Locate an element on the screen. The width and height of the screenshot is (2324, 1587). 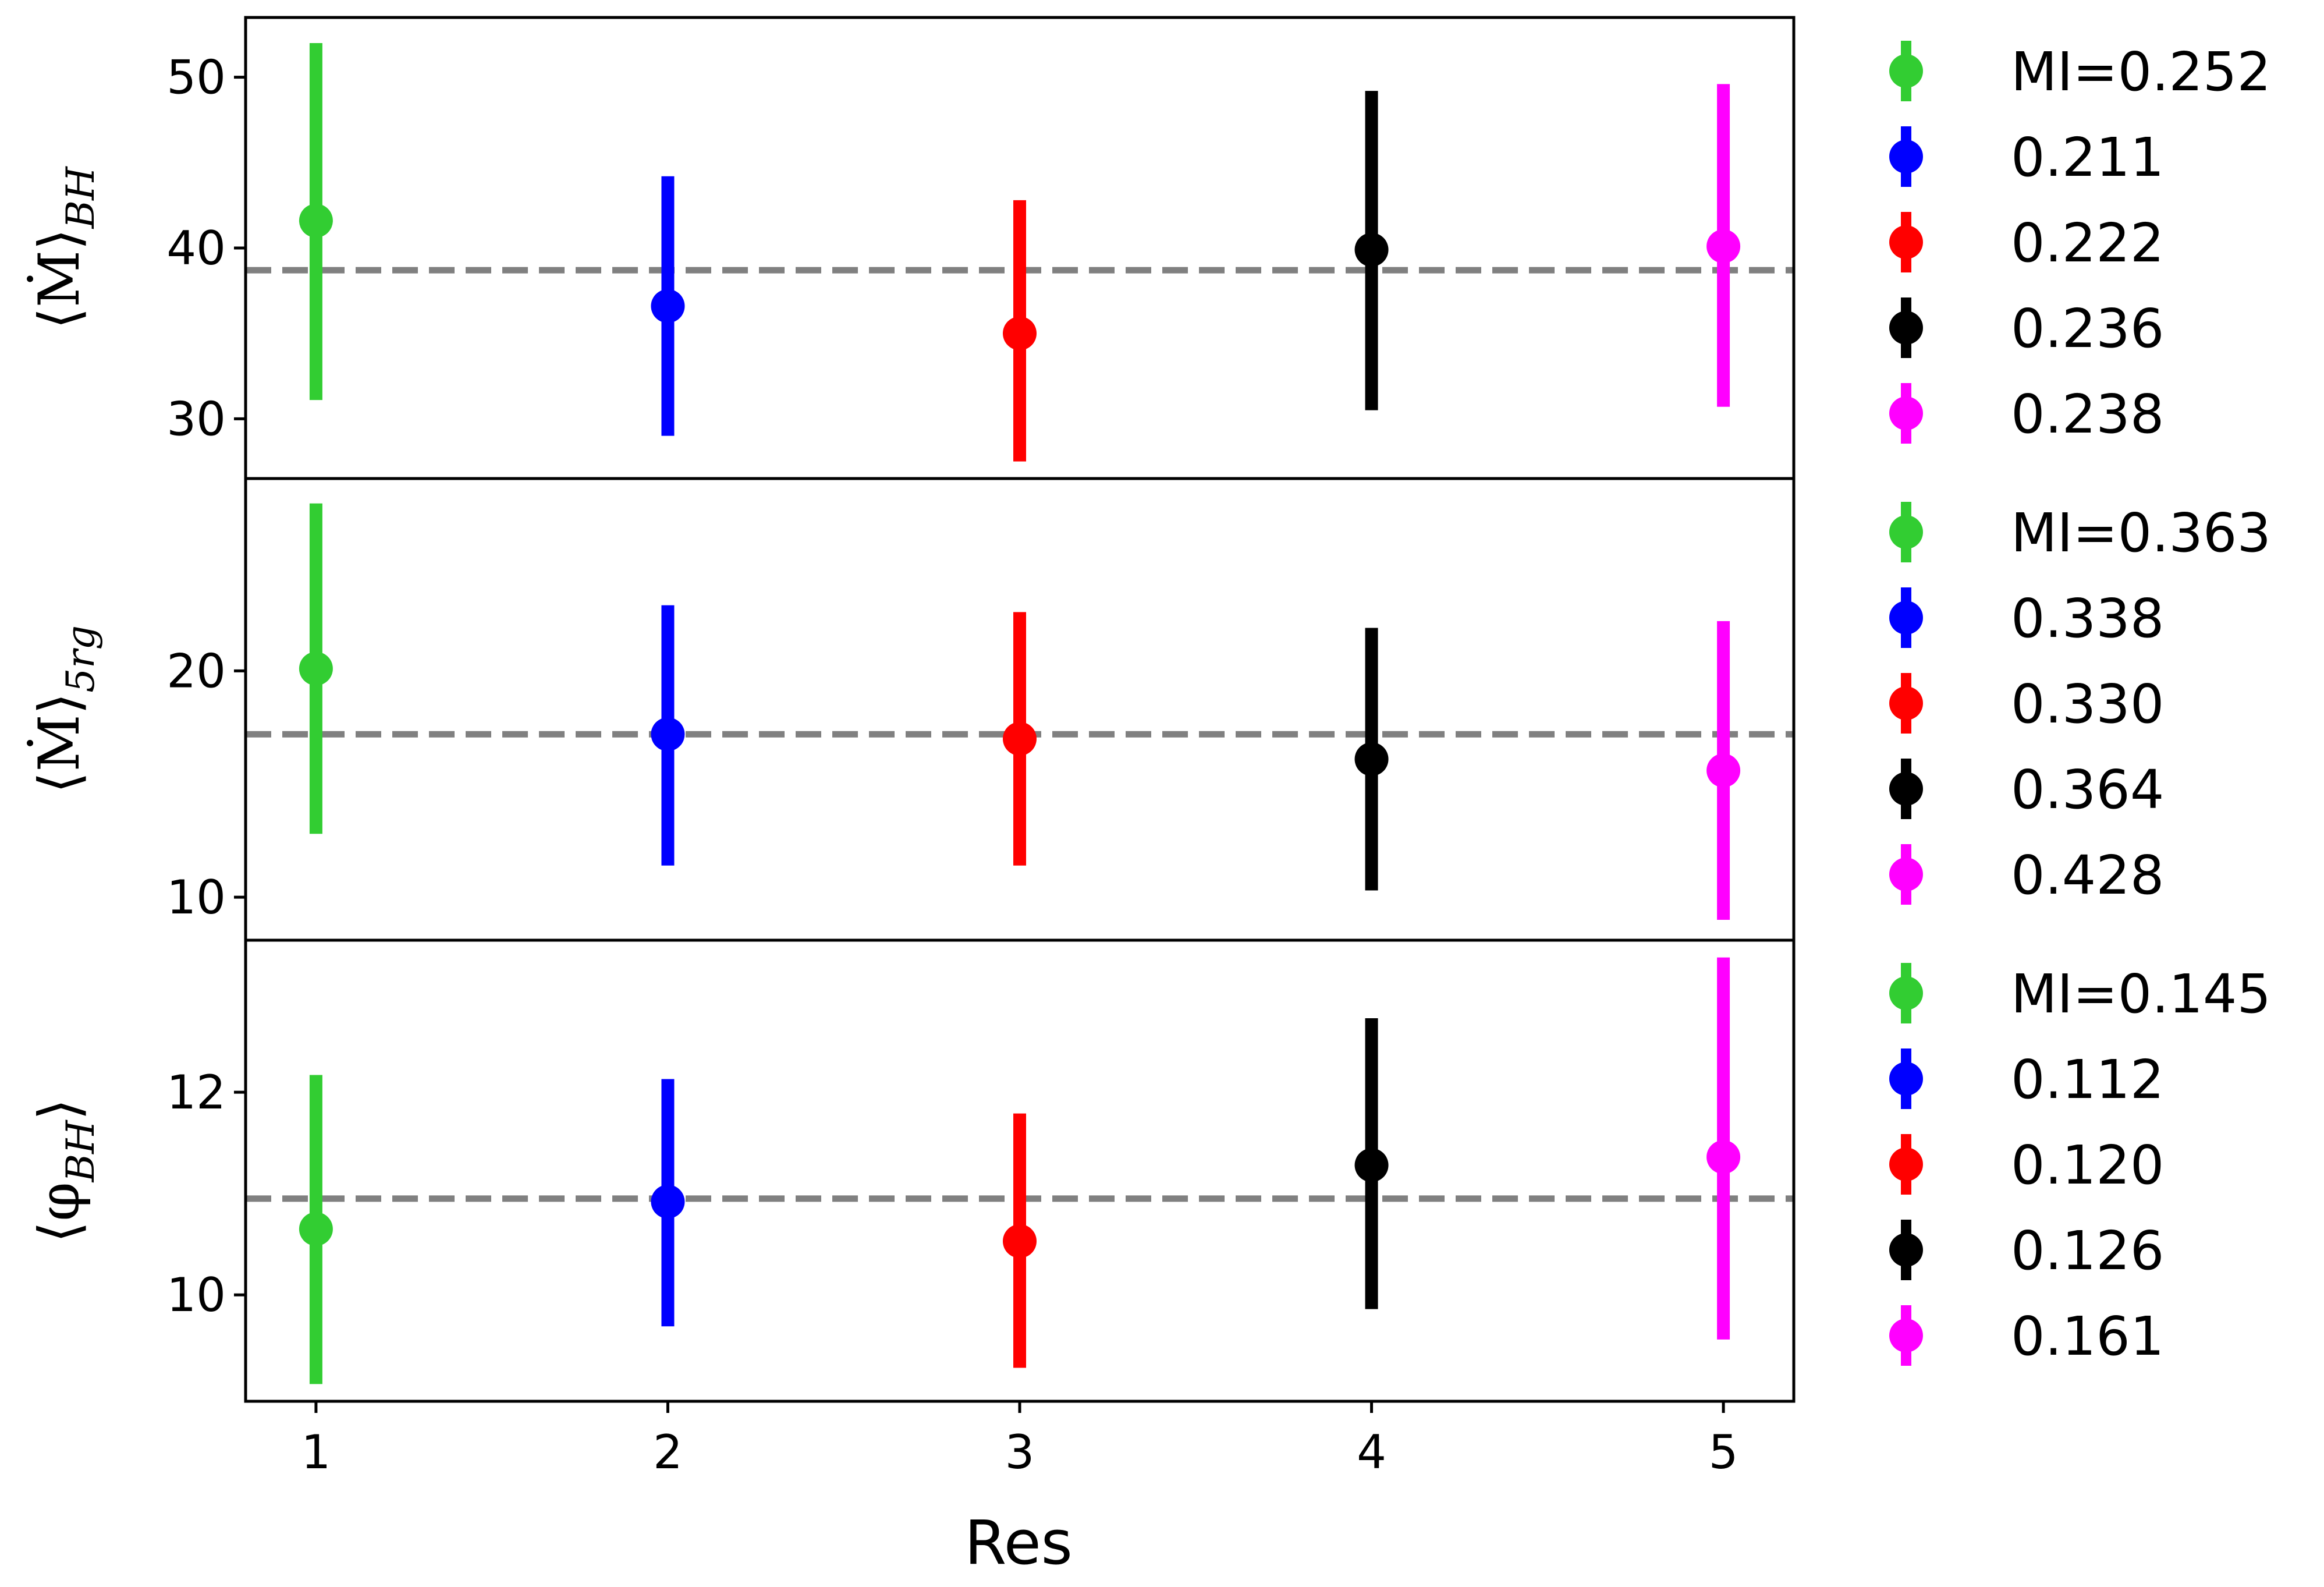
legend-entry: MI=0.252 is located at coordinates (2080, 72).